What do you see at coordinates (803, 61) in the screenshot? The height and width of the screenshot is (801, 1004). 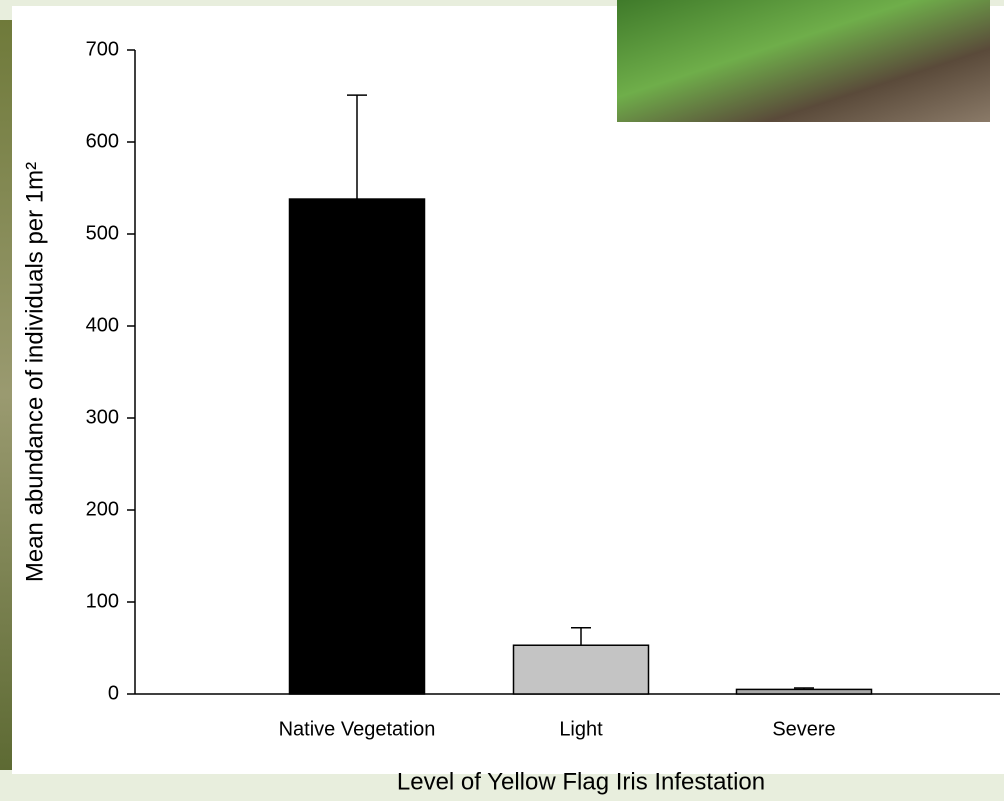 I see `photo-inset` at bounding box center [803, 61].